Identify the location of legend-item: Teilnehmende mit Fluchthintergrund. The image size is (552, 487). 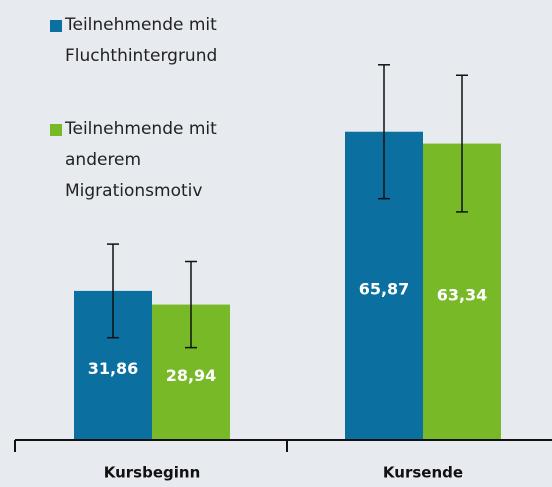
(150, 42).